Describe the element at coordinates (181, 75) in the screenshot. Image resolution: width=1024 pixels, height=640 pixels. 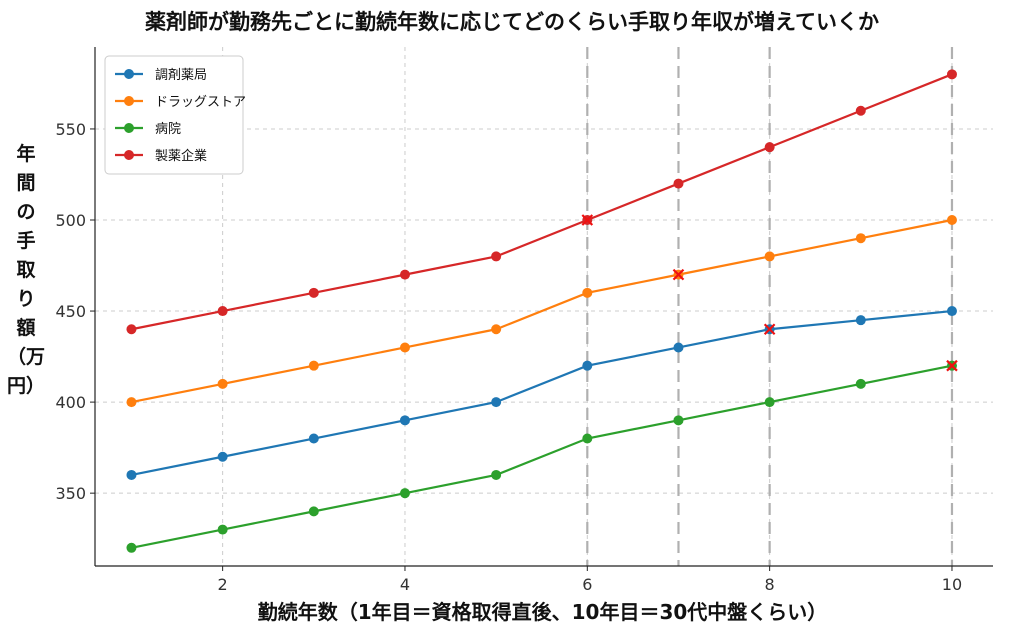
I see `legend-label: 調剤薬局` at that location.